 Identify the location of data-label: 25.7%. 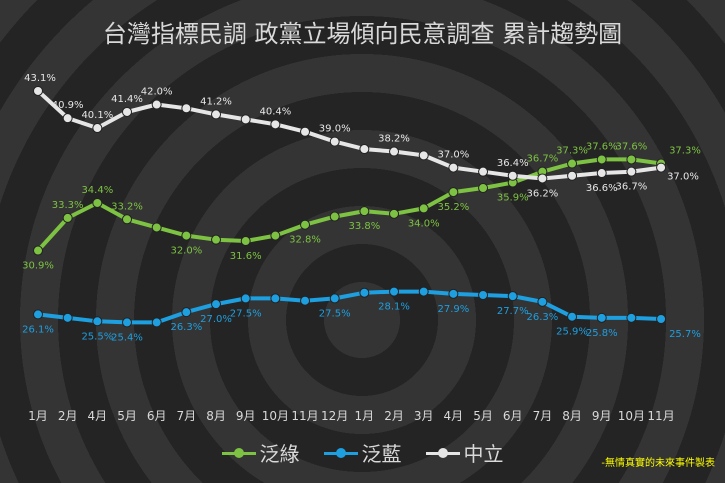
(685, 334).